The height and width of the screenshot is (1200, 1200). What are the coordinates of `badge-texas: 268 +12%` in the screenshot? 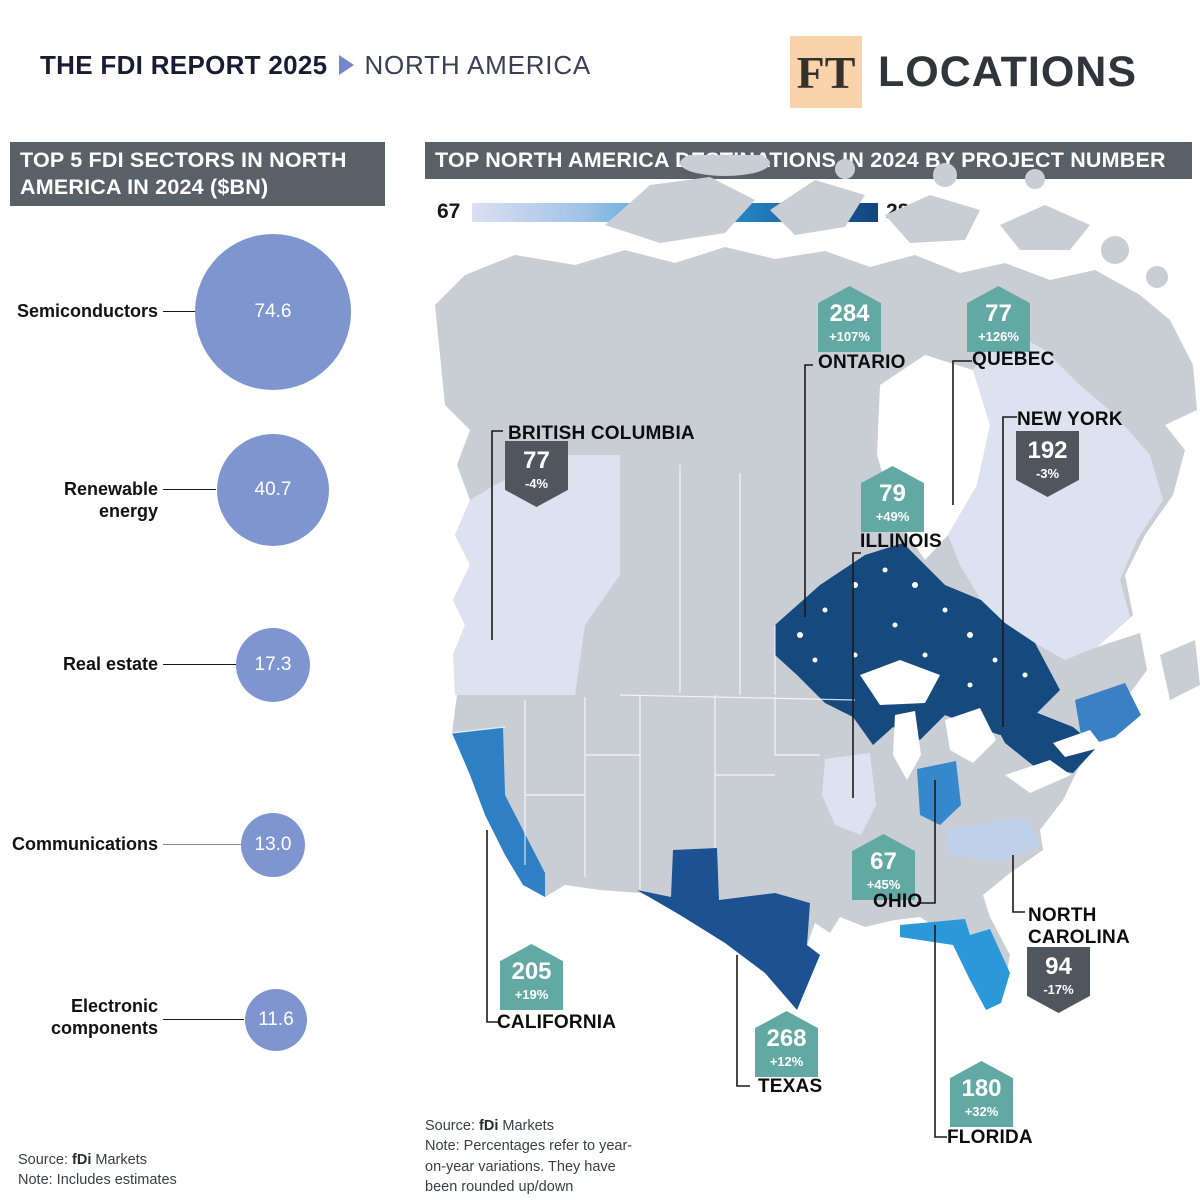 It's located at (786, 1044).